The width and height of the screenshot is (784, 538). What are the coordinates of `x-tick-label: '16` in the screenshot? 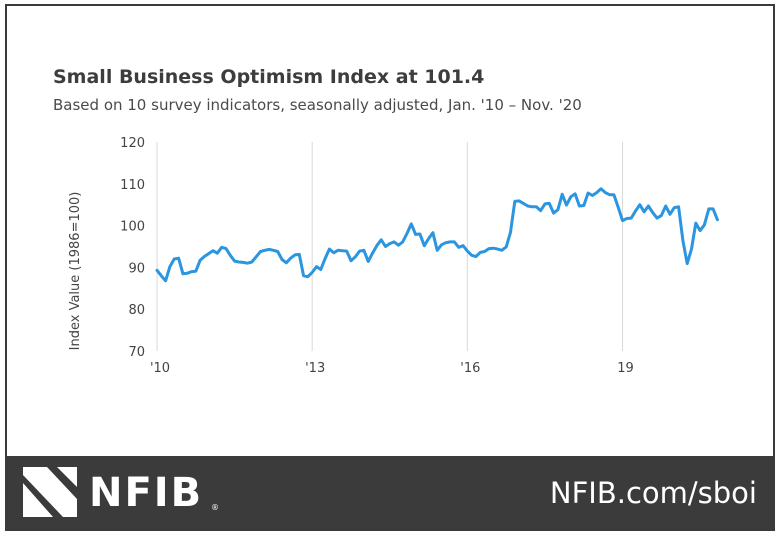 It's located at (470, 368).